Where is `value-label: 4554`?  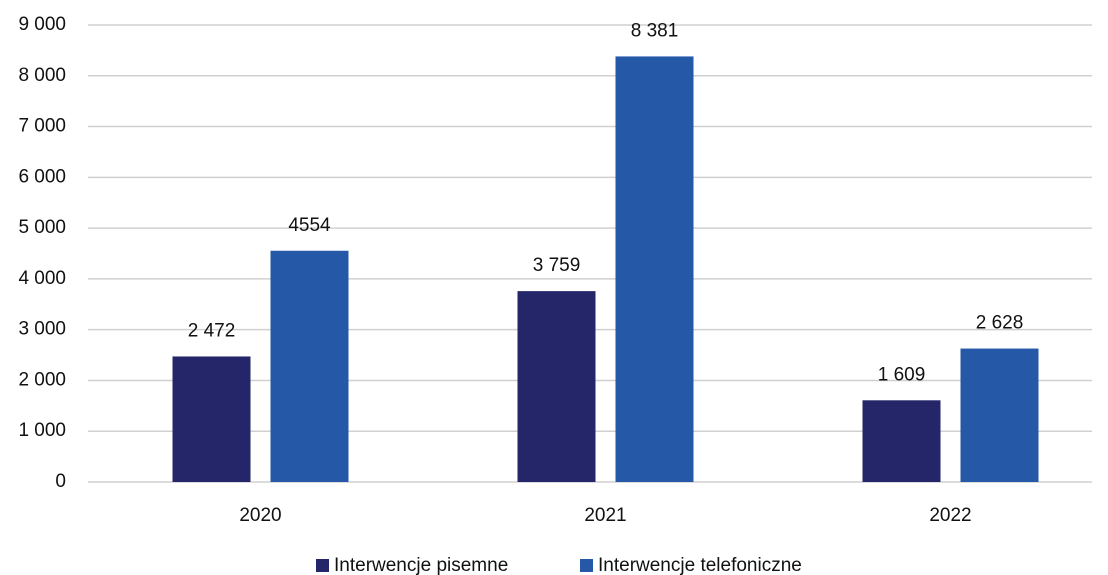
value-label: 4554 is located at coordinates (309, 225).